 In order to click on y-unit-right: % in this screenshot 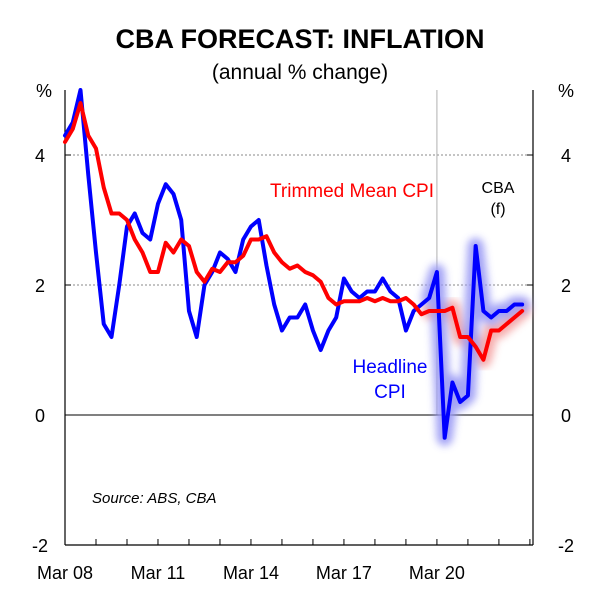, I will do `click(566, 91)`.